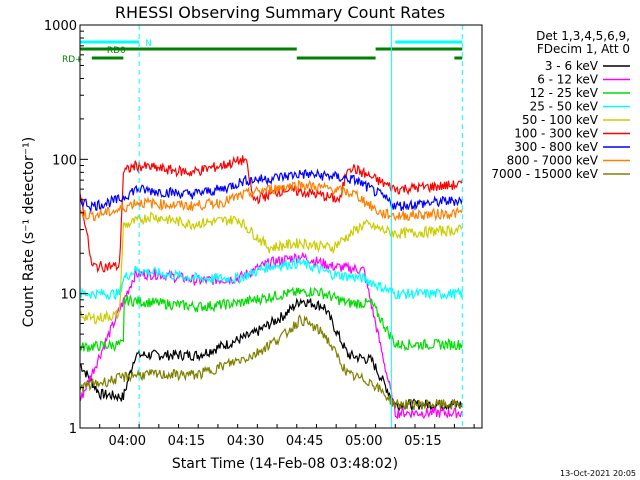 This screenshot has height=480, width=640. Describe the element at coordinates (72, 60) in the screenshot. I see `flag-label-rd: RD+` at that location.